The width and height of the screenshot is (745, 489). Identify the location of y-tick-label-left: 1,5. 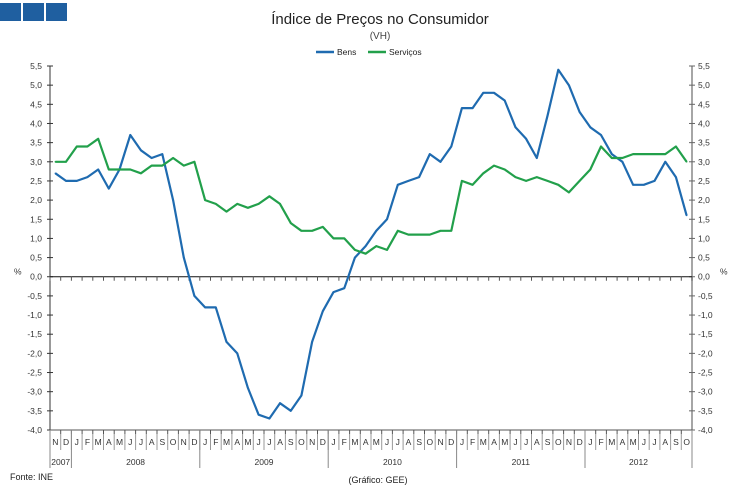
(36, 219).